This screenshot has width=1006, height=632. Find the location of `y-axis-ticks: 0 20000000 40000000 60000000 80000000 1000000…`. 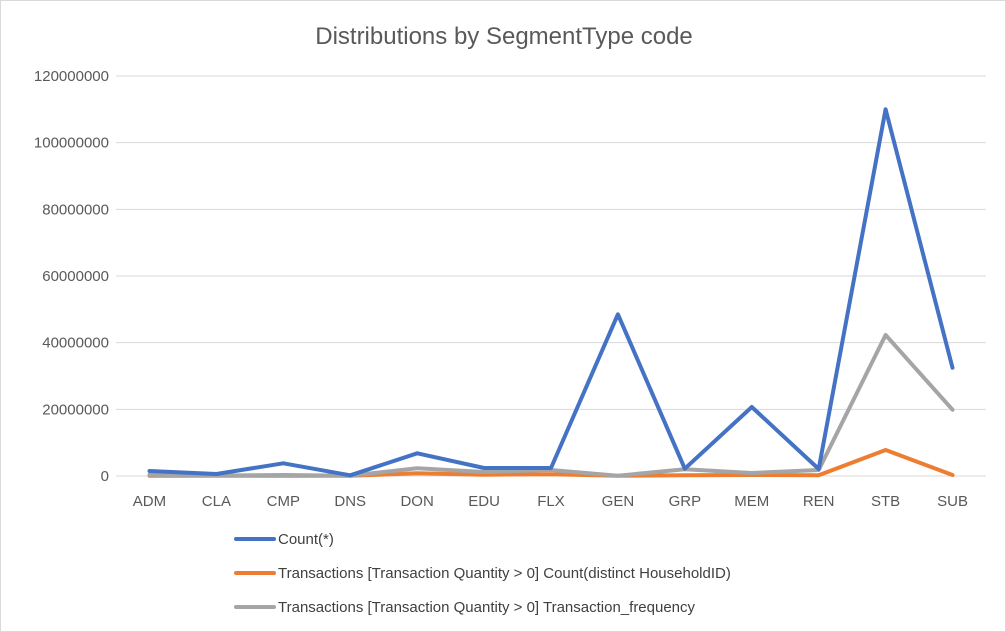

y-axis-ticks: 0 20000000 40000000 60000000 80000000 1000000… is located at coordinates (71, 276).